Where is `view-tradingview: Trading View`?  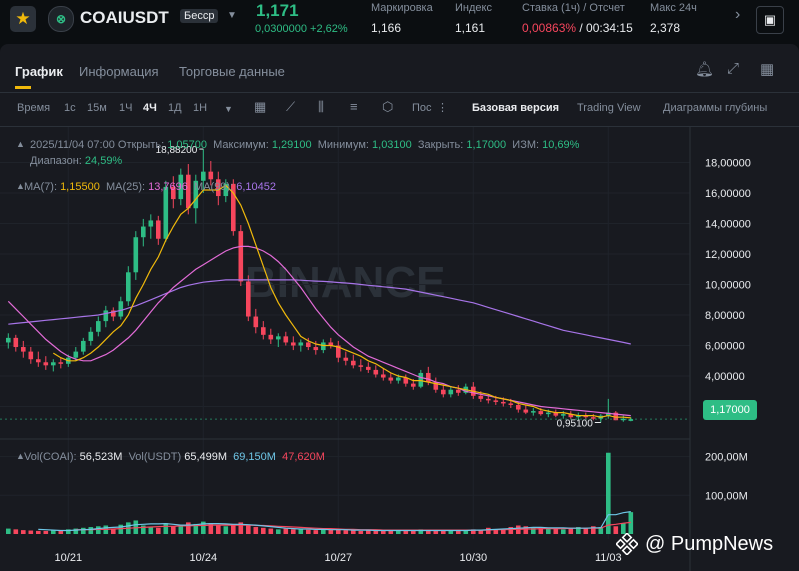 view-tradingview: Trading View is located at coordinates (609, 108).